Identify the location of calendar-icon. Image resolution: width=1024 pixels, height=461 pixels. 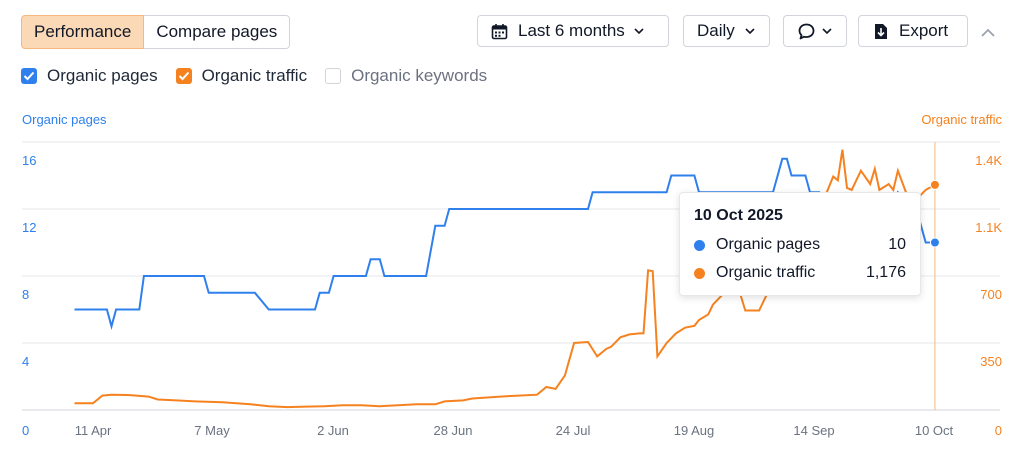
(499, 31).